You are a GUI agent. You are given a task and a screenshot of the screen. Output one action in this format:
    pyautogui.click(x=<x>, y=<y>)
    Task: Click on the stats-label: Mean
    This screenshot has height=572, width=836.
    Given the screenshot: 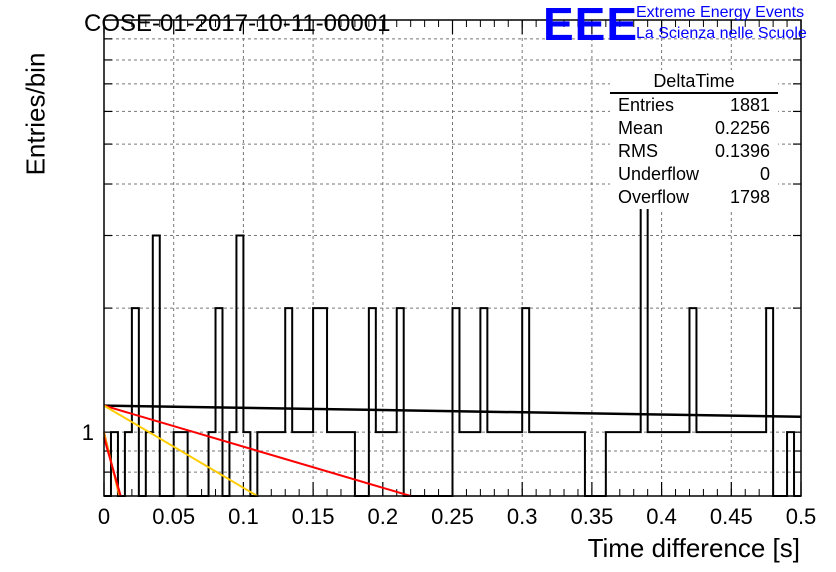 What is the action you would take?
    pyautogui.click(x=641, y=128)
    